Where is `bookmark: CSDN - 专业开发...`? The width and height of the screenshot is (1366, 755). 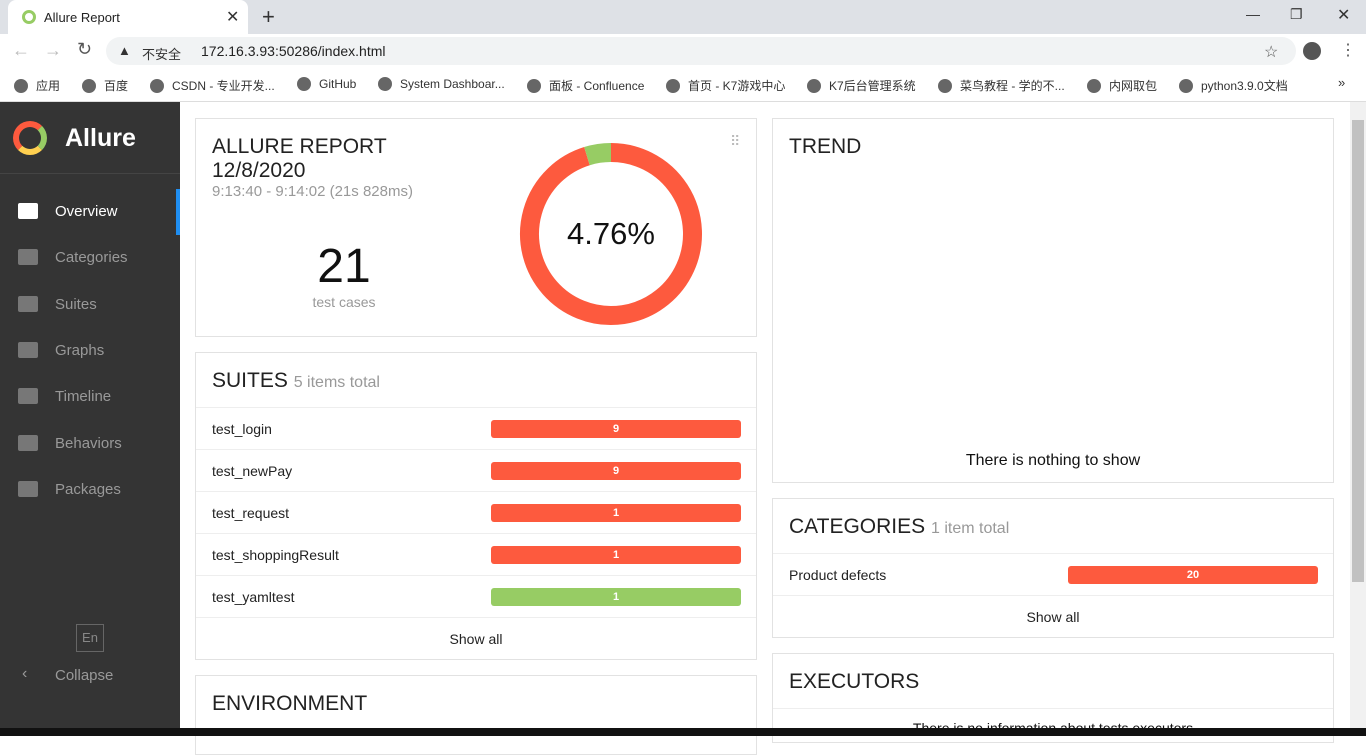
bookmark: CSDN - 专业开发... is located at coordinates (212, 85).